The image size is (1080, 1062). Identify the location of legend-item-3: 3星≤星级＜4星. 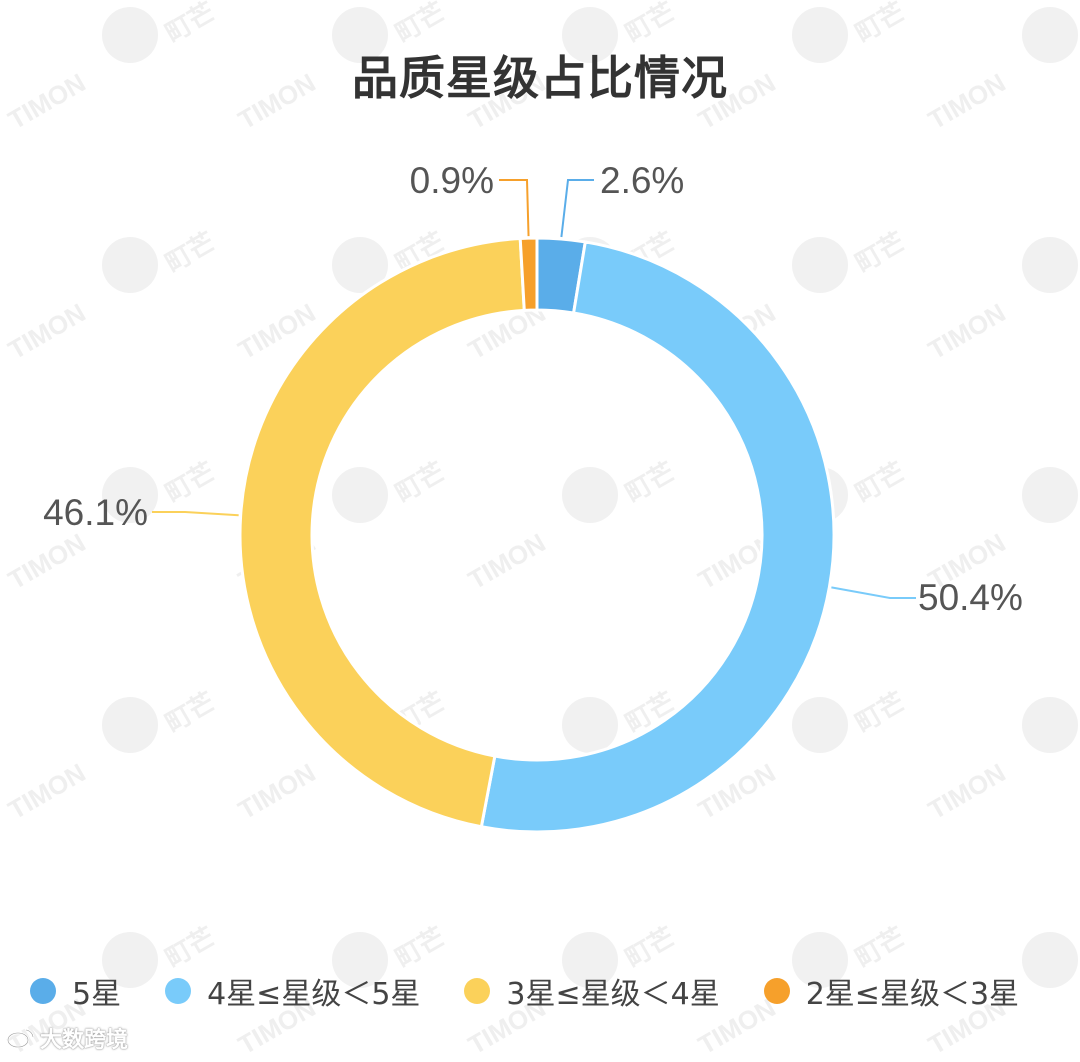
(592, 991).